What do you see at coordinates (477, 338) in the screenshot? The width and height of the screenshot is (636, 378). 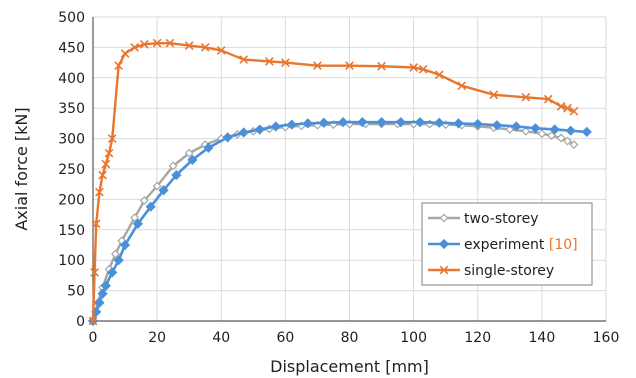 I see `x-tick-label: 120` at bounding box center [477, 338].